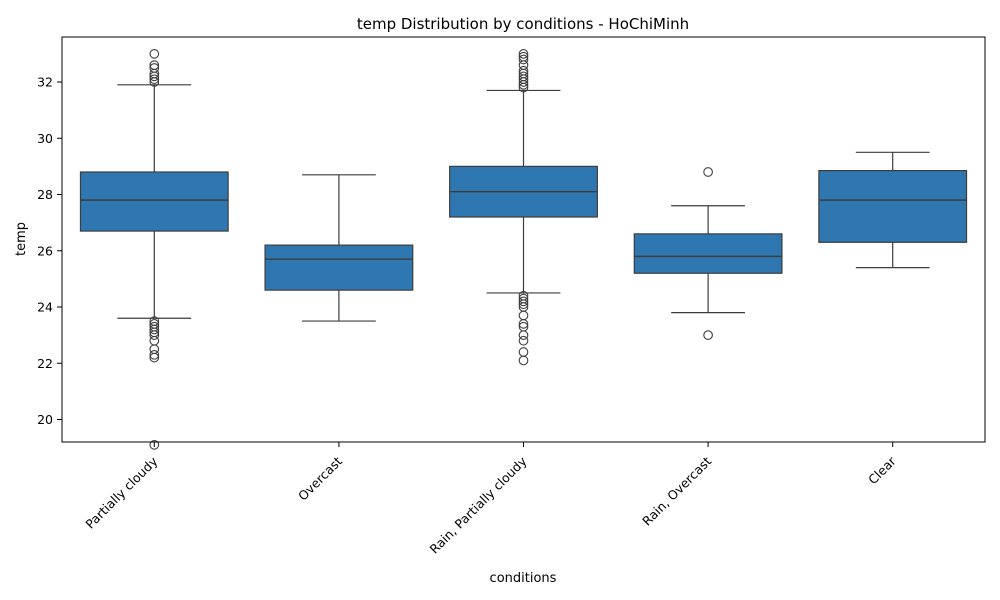 The width and height of the screenshot is (1000, 600). What do you see at coordinates (45, 194) in the screenshot?
I see `y-tick-label: 28` at bounding box center [45, 194].